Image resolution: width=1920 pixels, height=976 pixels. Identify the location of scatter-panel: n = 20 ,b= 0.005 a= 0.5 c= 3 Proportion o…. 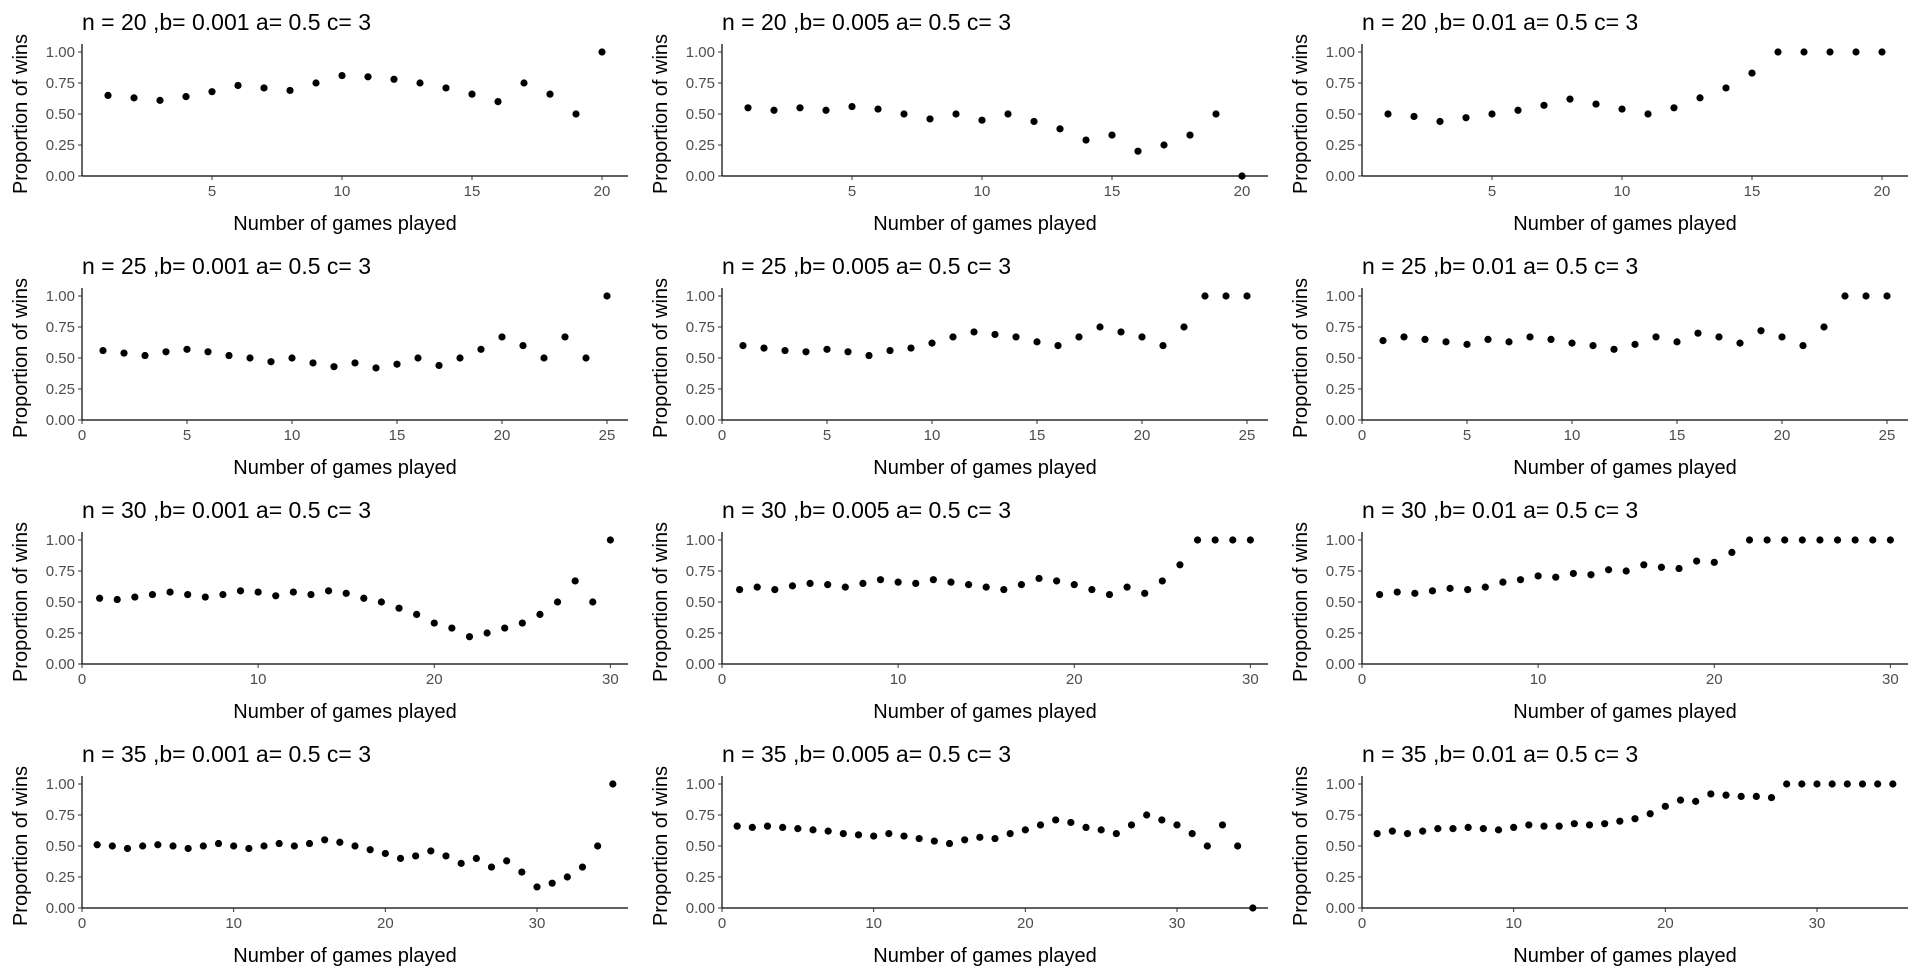
(960, 122).